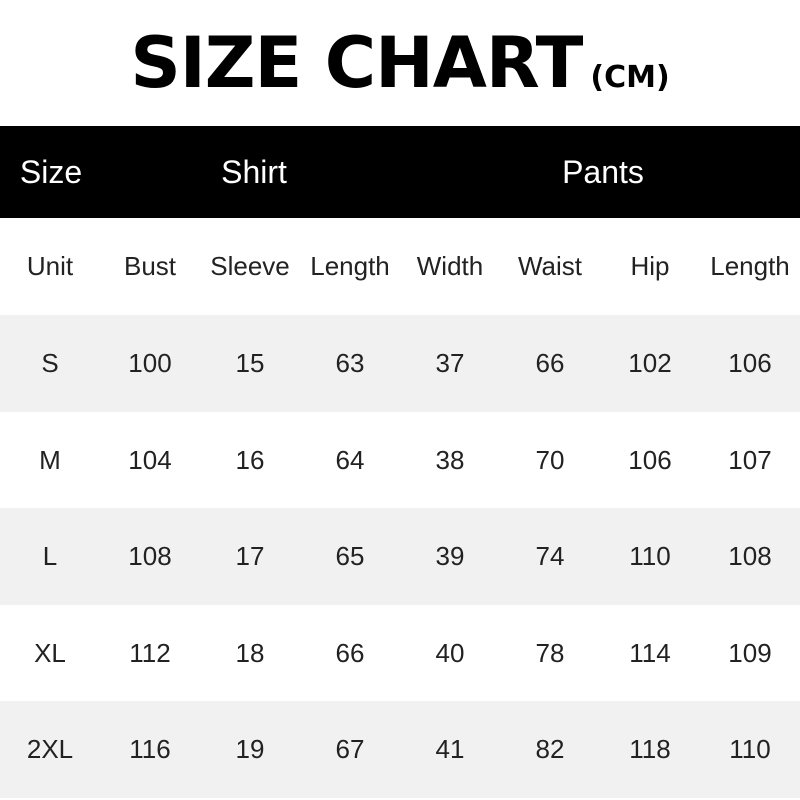  What do you see at coordinates (250, 556) in the screenshot?
I see `table-cell: 17` at bounding box center [250, 556].